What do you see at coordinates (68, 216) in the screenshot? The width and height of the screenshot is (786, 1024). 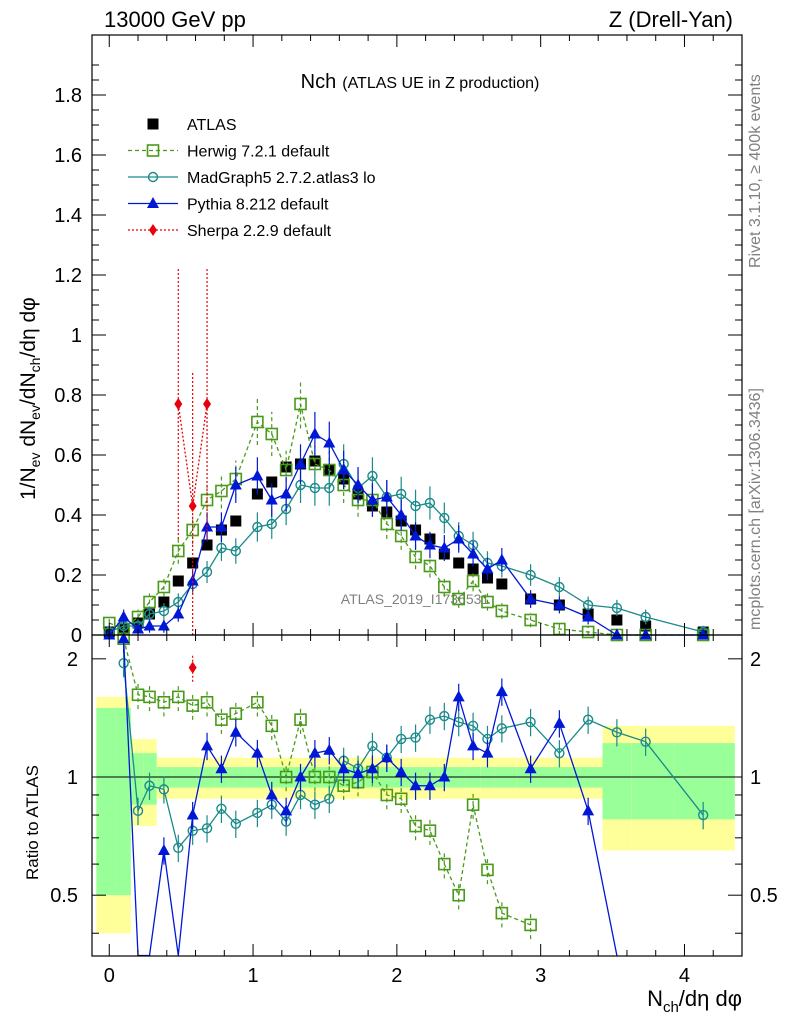 I see `y-tick-label: 1.4` at bounding box center [68, 216].